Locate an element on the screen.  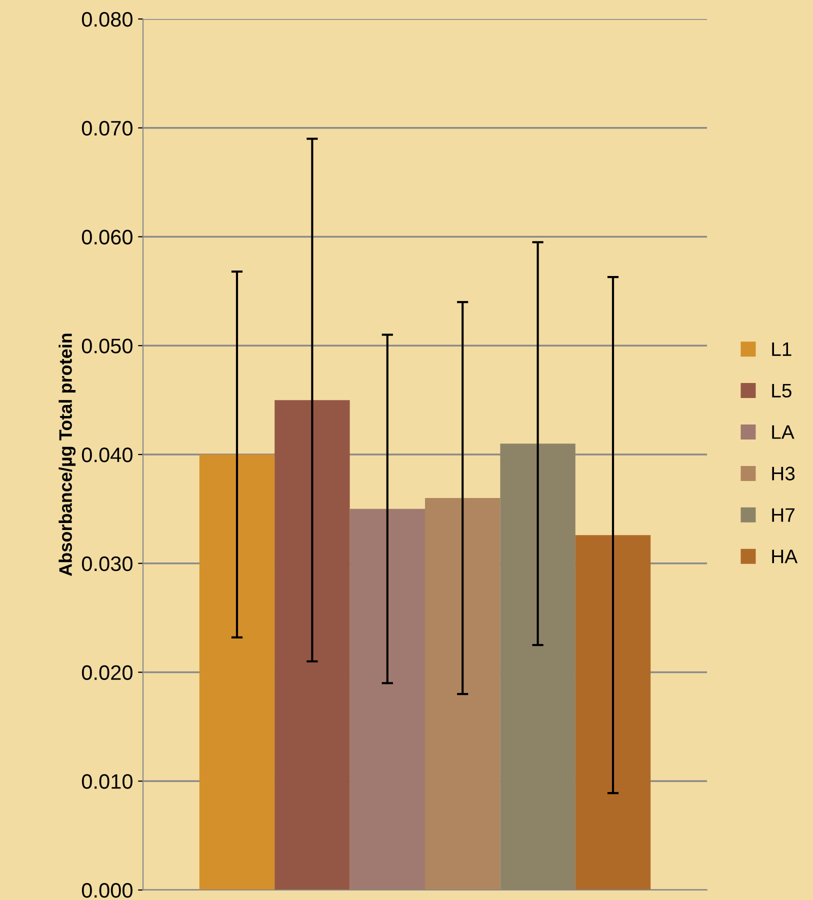
y-tick-label: 0.000 is located at coordinates (107, 890).